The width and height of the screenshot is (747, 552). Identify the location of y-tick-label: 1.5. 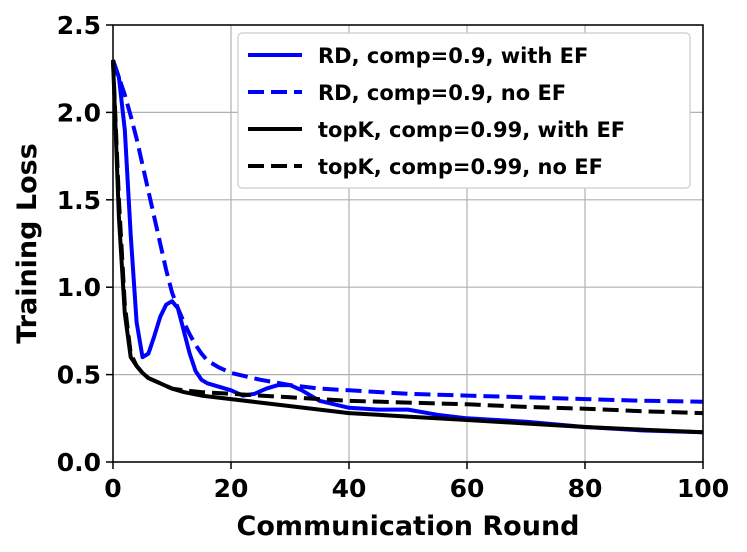
(79, 200).